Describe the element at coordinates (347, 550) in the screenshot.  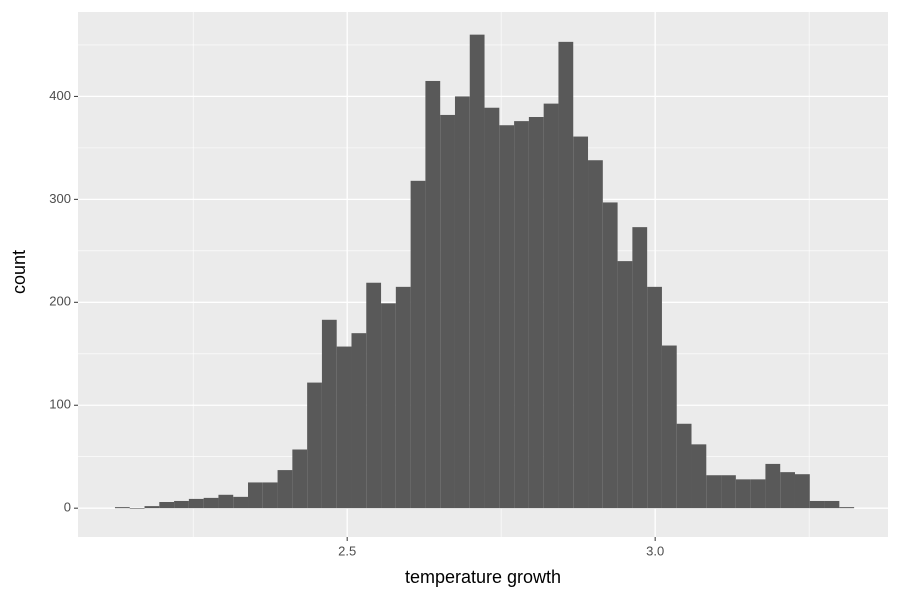
I see `x-tick-label: 2.5` at that location.